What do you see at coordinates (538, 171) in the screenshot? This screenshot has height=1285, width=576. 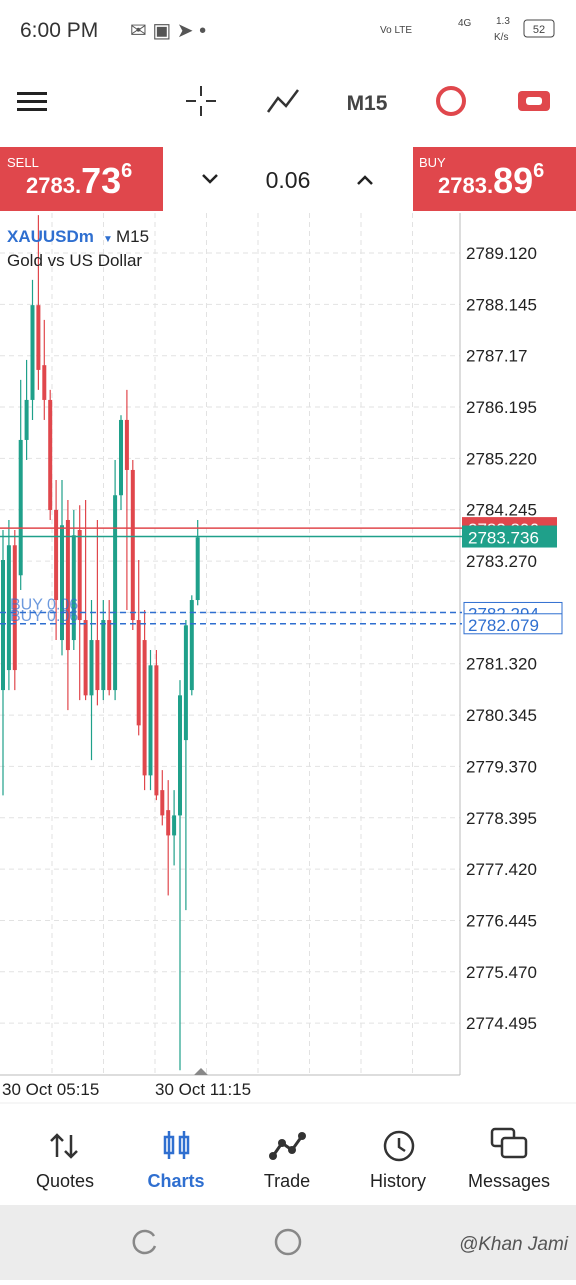 I see `buy-price-sup: 6` at bounding box center [538, 171].